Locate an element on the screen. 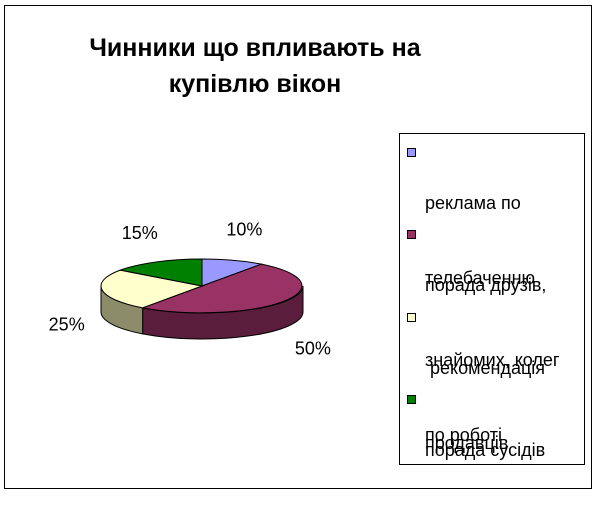 This screenshot has height=513, width=598. chart-title-line-2: купівлю вікон is located at coordinates (255, 84).